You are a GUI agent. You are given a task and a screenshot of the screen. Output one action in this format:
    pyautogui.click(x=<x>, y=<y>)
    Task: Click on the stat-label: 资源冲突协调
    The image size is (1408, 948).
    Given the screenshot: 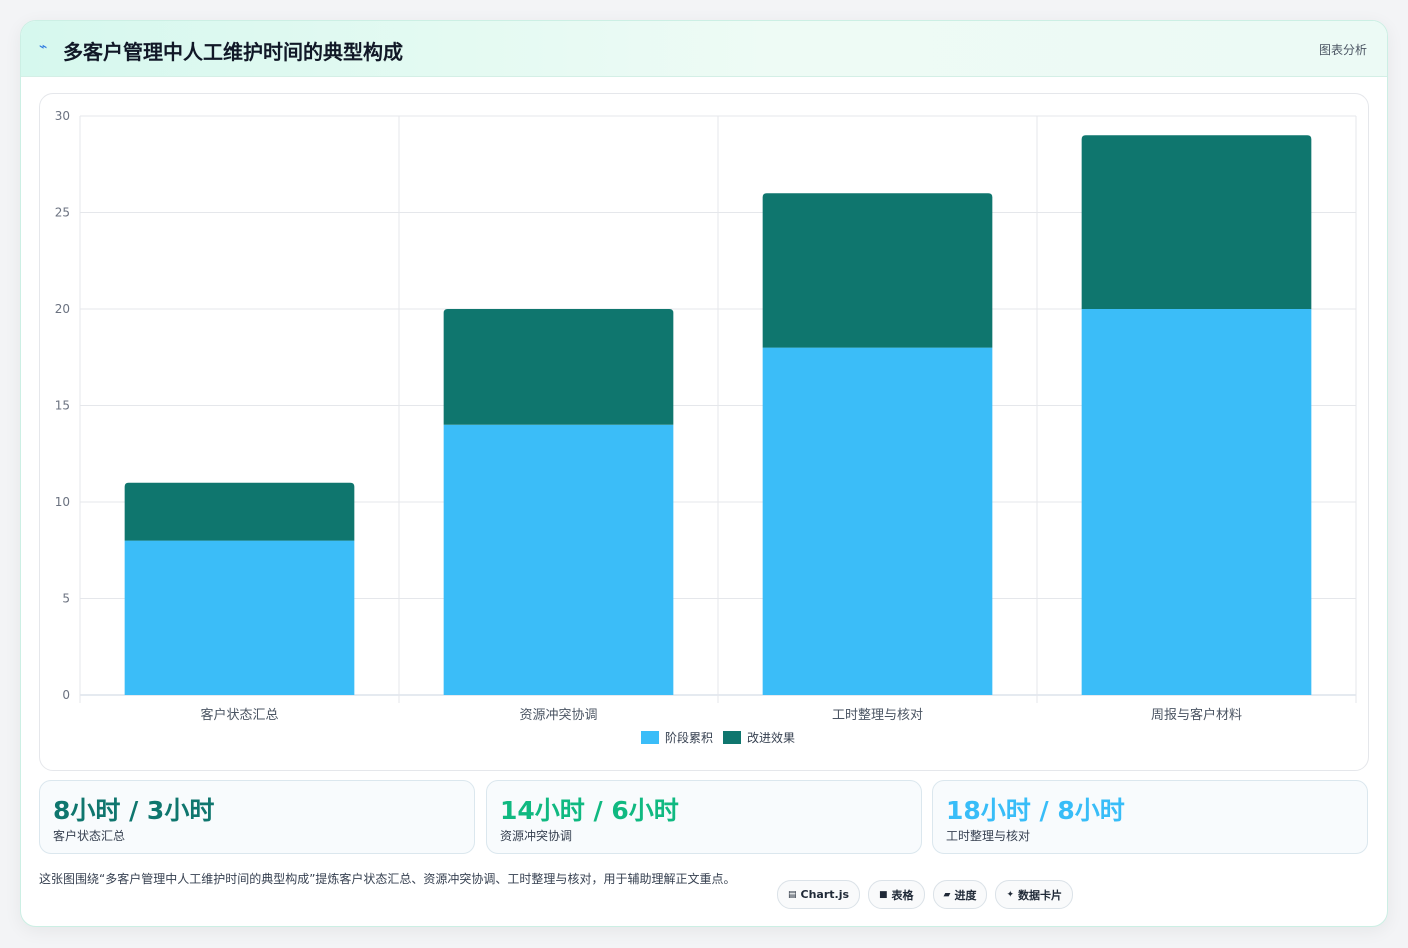 What is the action you would take?
    pyautogui.click(x=536, y=836)
    